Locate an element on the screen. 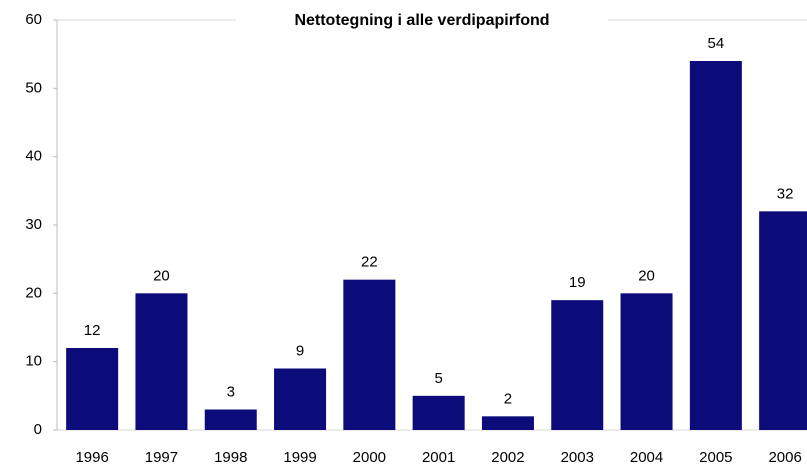 This screenshot has width=807, height=467. x-tick-label: 2005 is located at coordinates (715, 457).